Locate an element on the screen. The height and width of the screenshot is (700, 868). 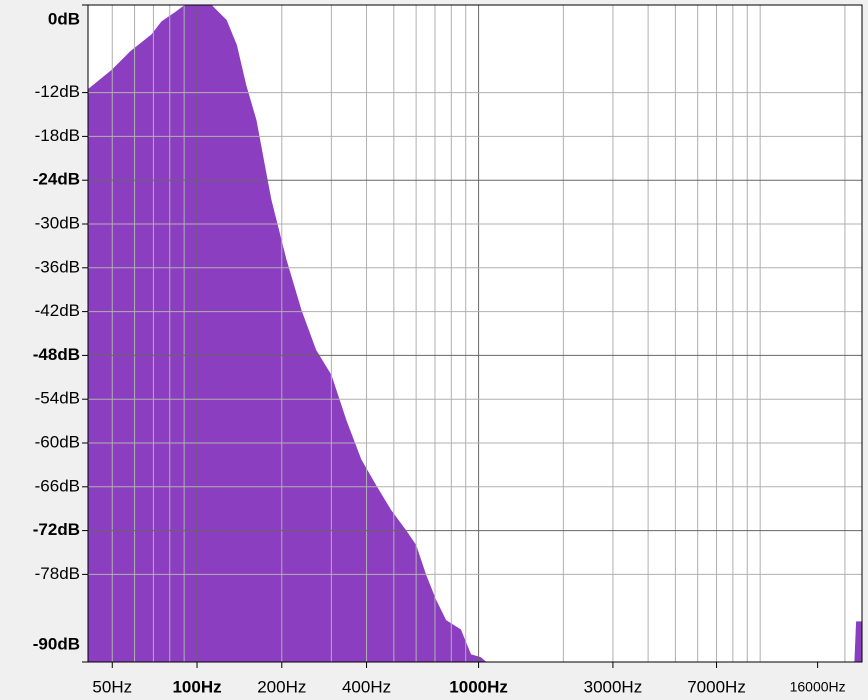
x-tick-label: 3000Hz is located at coordinates (613, 686).